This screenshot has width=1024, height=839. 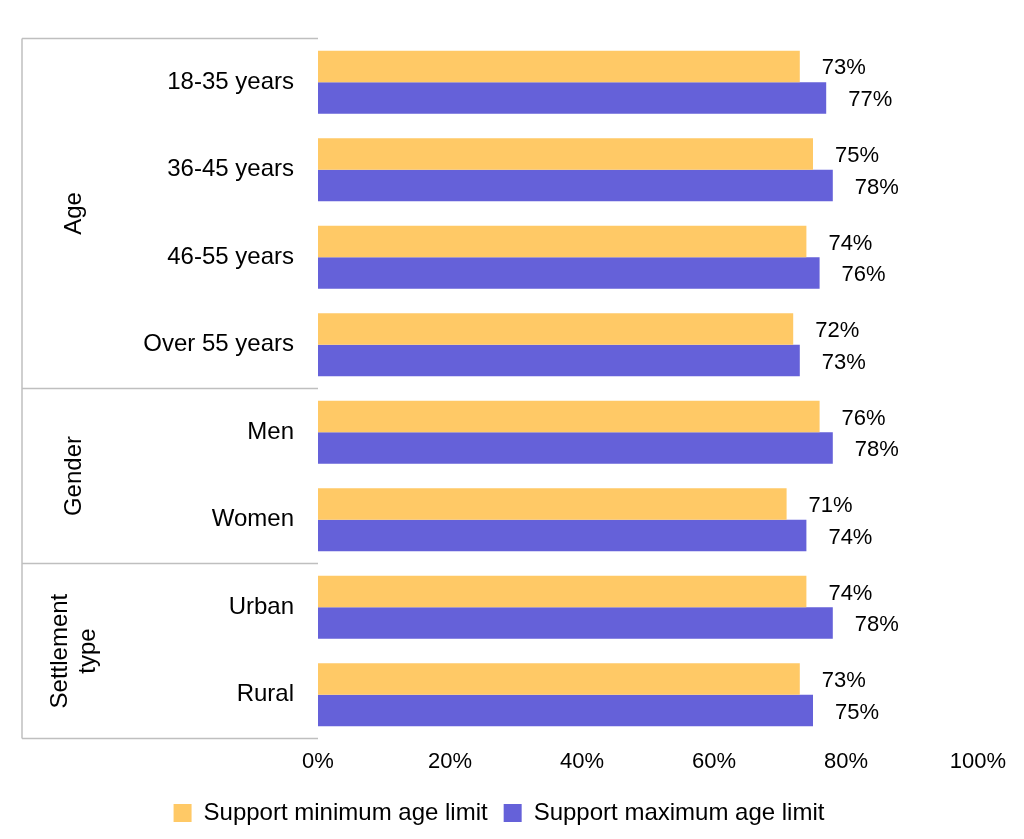 I want to click on data-label: 72%, so click(x=837, y=330).